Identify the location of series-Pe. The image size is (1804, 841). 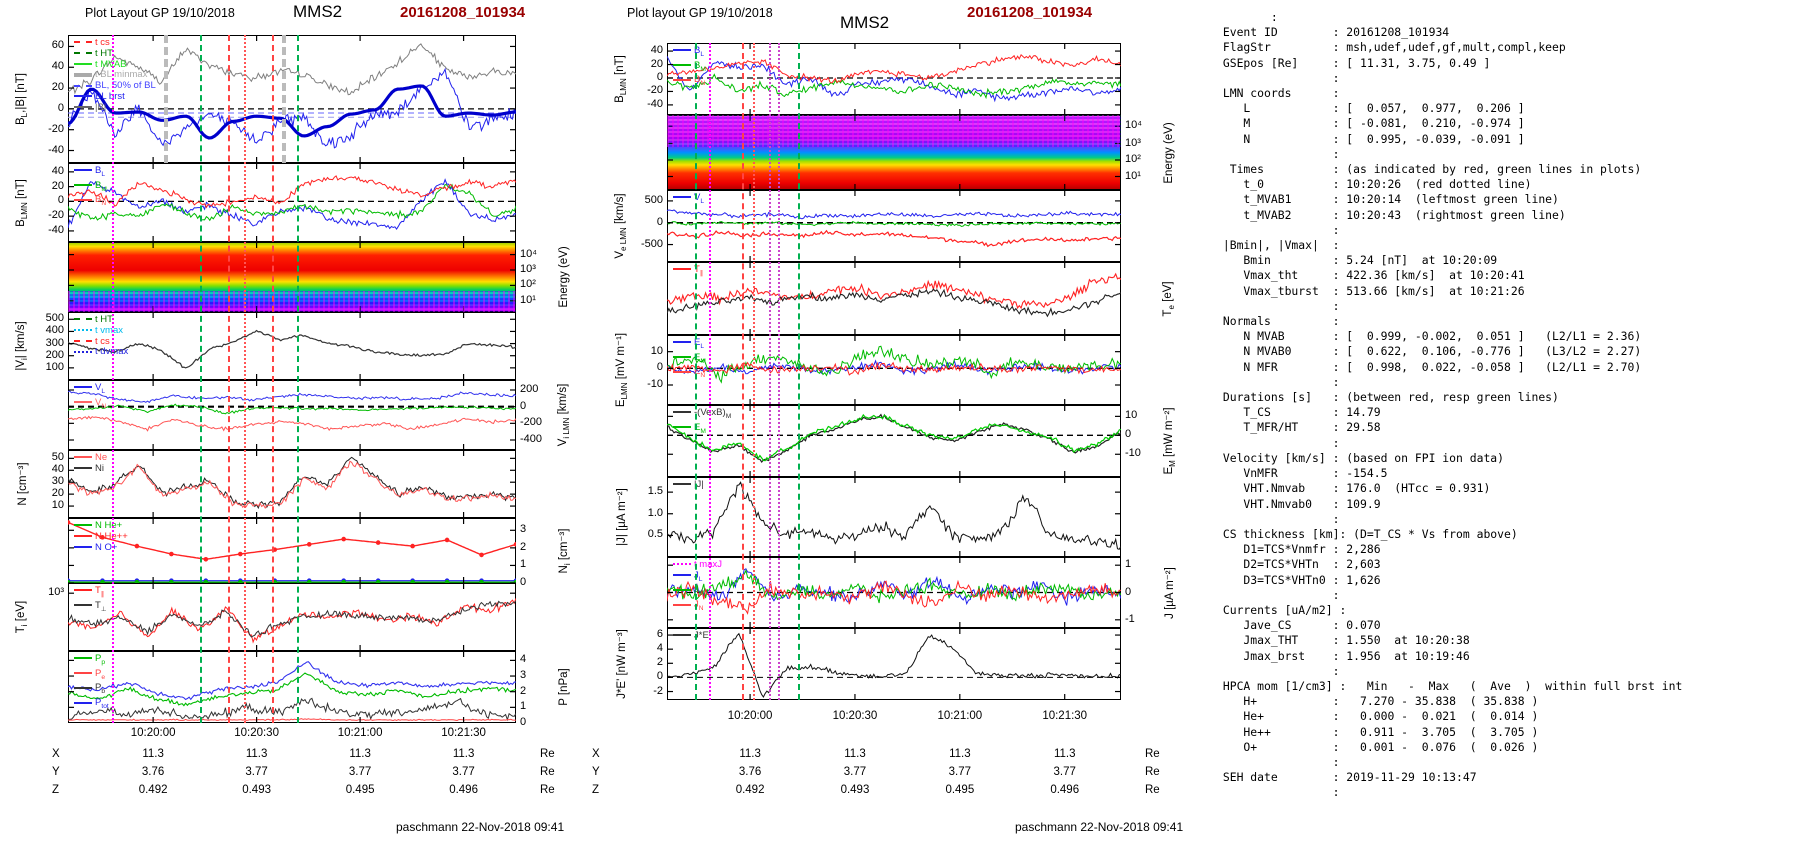
(292, 720).